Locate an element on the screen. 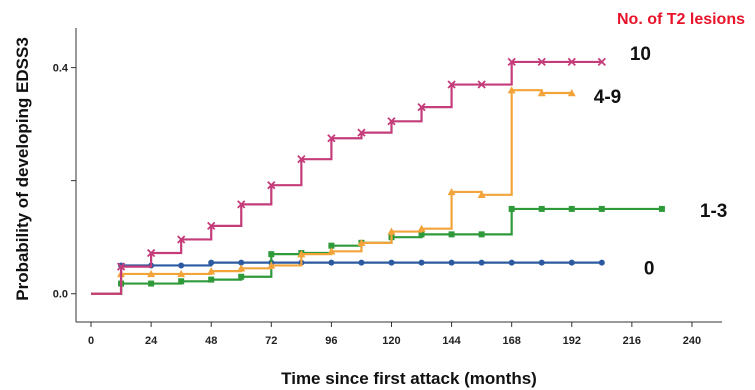  series-label-1-3: 1-3 is located at coordinates (713, 211).